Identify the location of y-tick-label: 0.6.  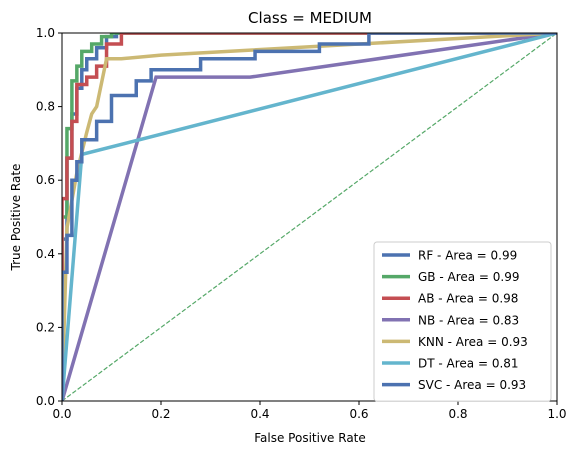
(45, 180).